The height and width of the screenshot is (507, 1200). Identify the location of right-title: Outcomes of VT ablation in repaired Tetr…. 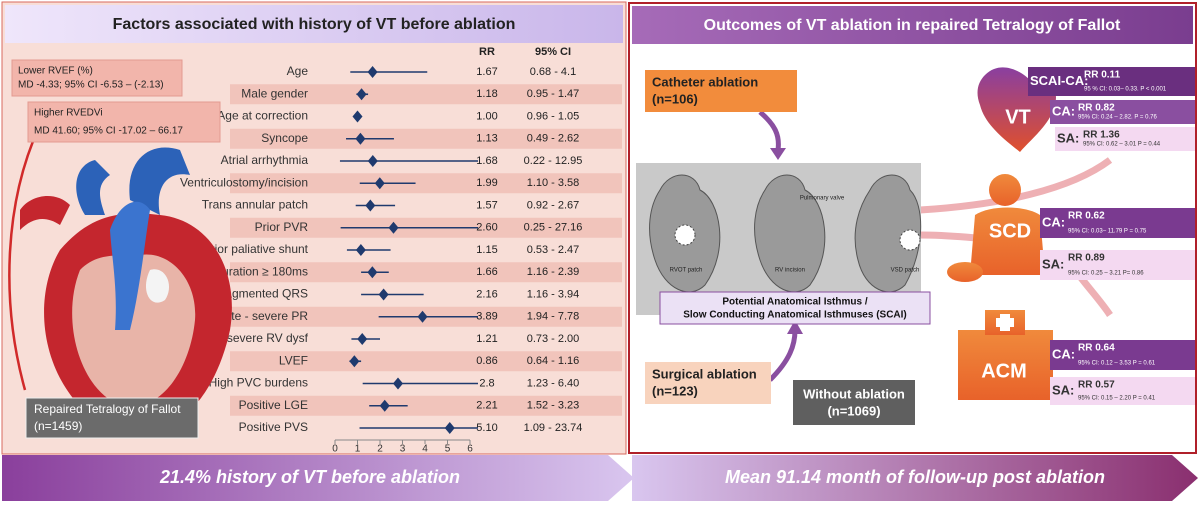
(912, 25).